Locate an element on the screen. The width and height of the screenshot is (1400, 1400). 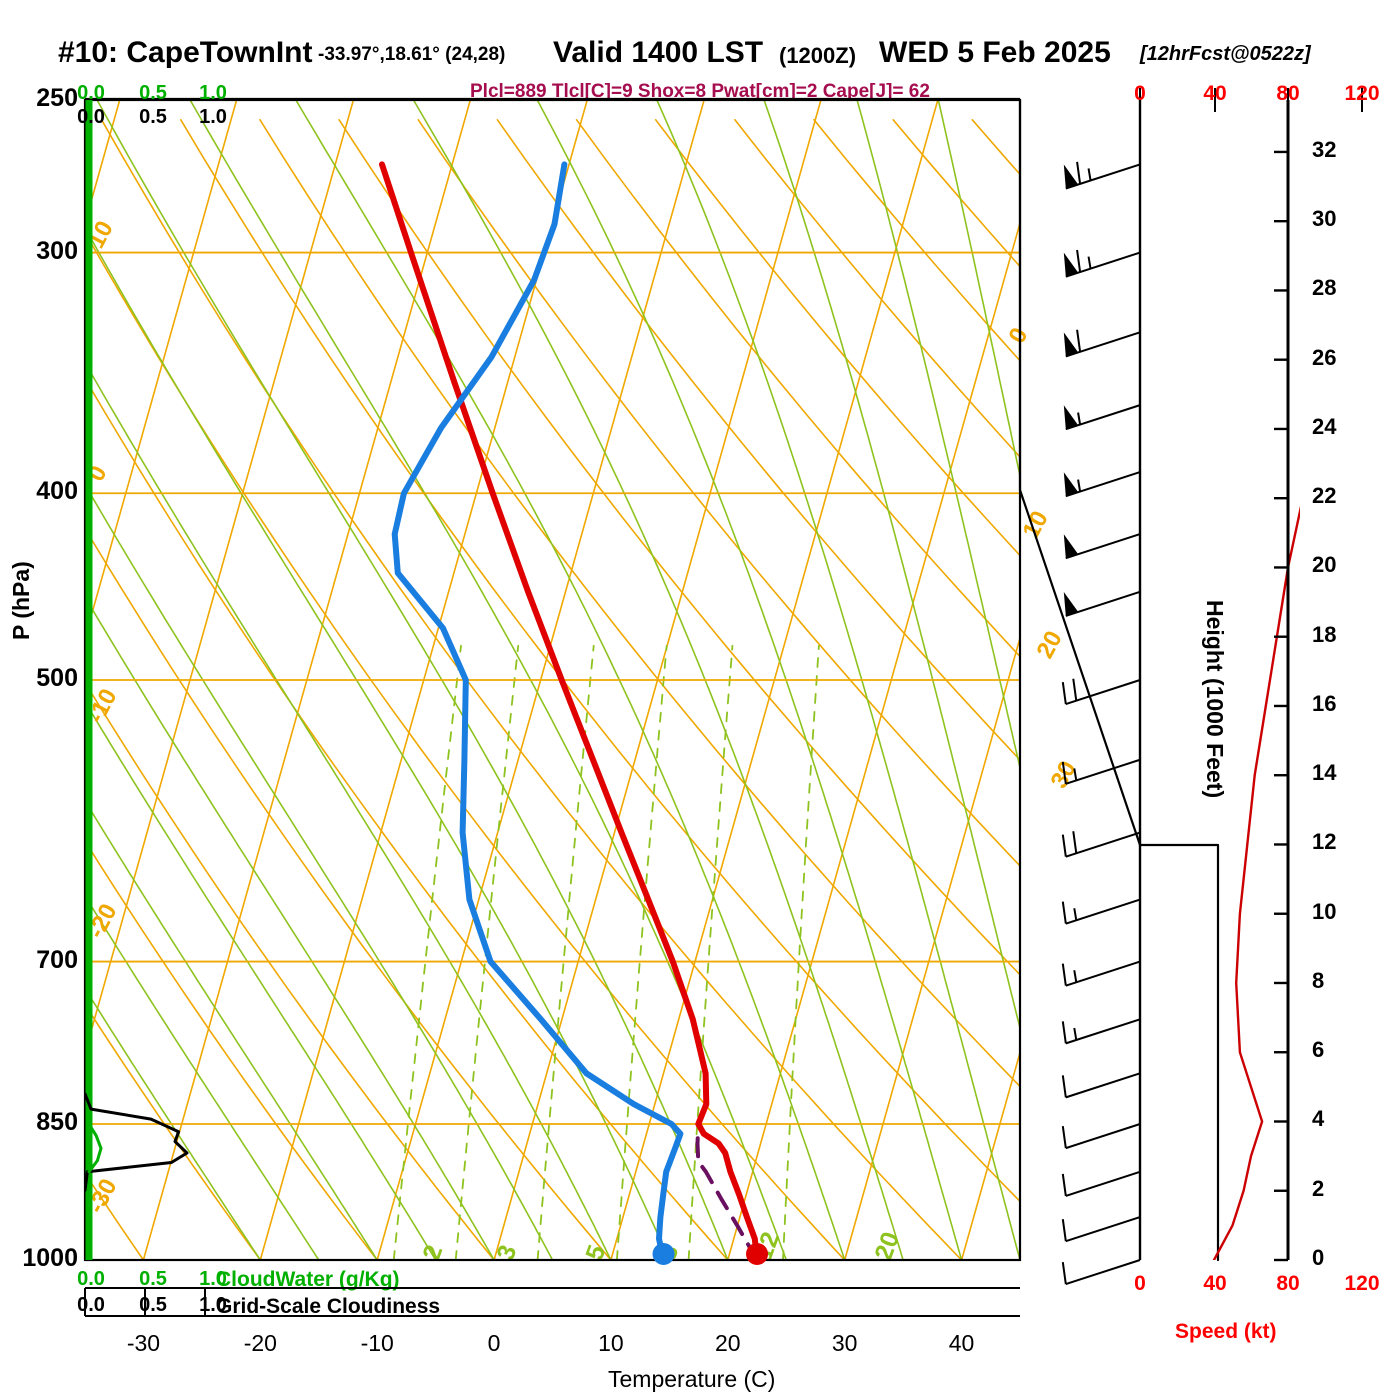
forecast-info: [12hrFcst@0522z] is located at coordinates (1225, 54).